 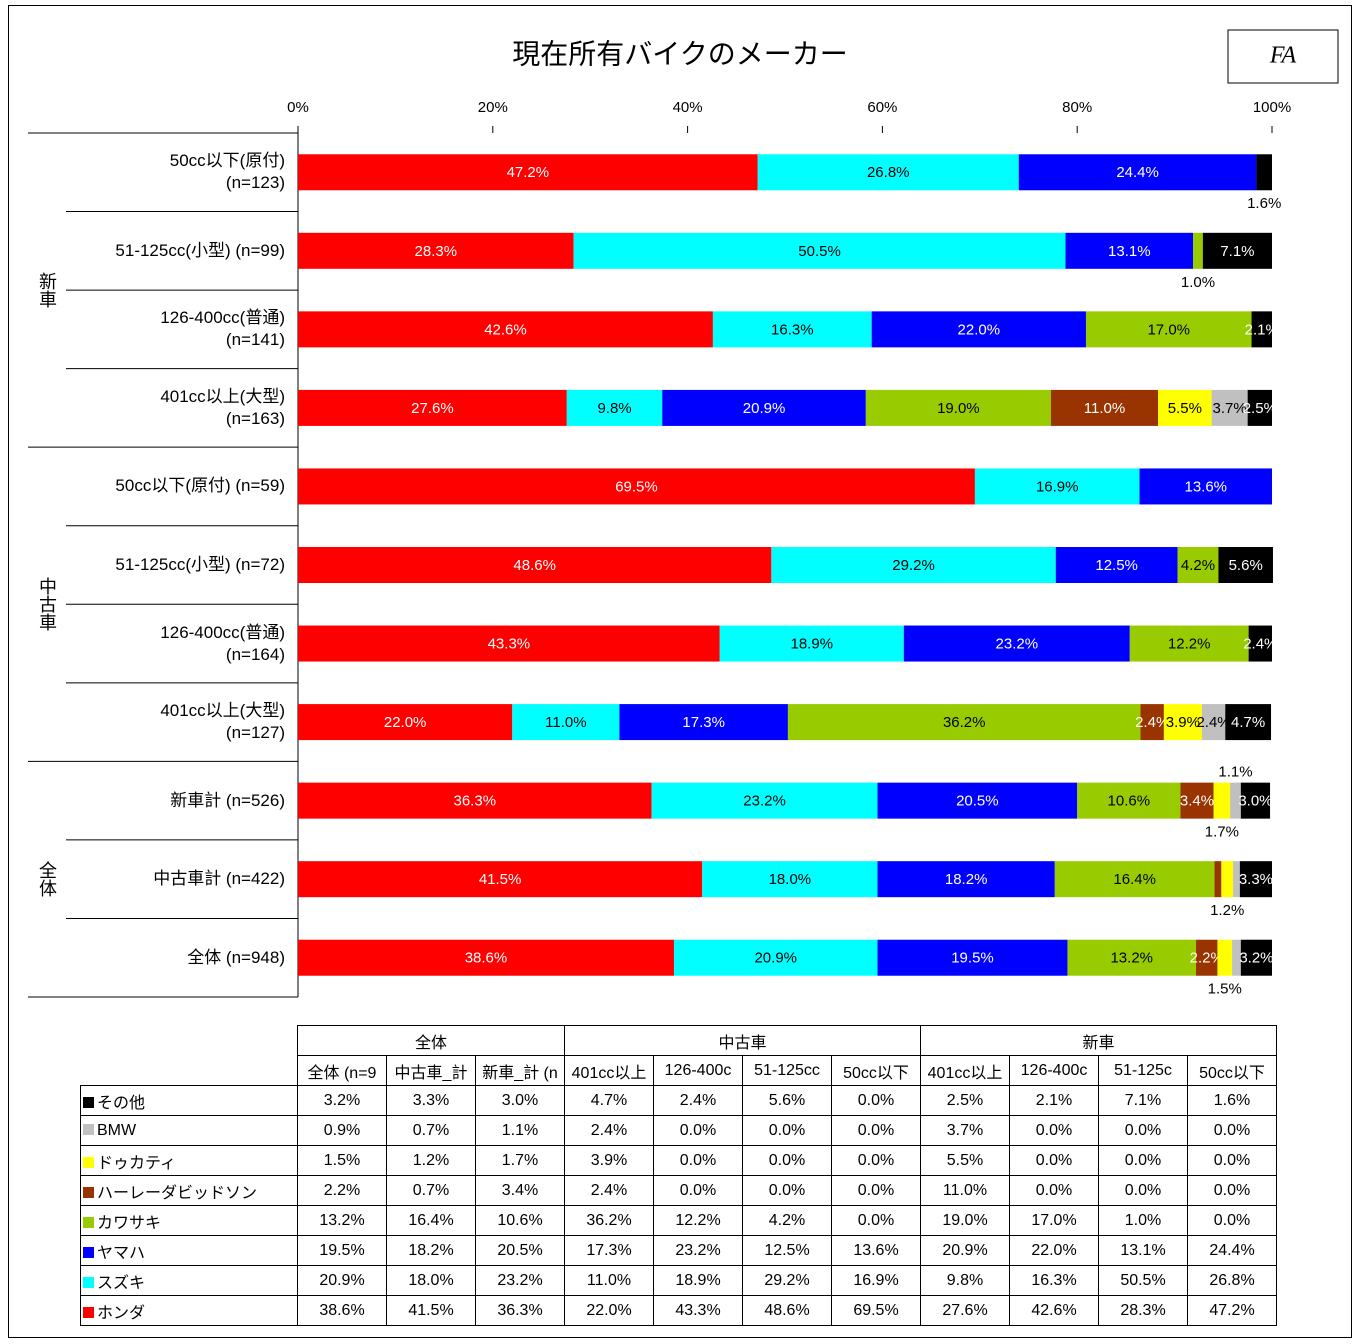 What do you see at coordinates (972, 958) in the screenshot?
I see `data-label: 19.5%` at bounding box center [972, 958].